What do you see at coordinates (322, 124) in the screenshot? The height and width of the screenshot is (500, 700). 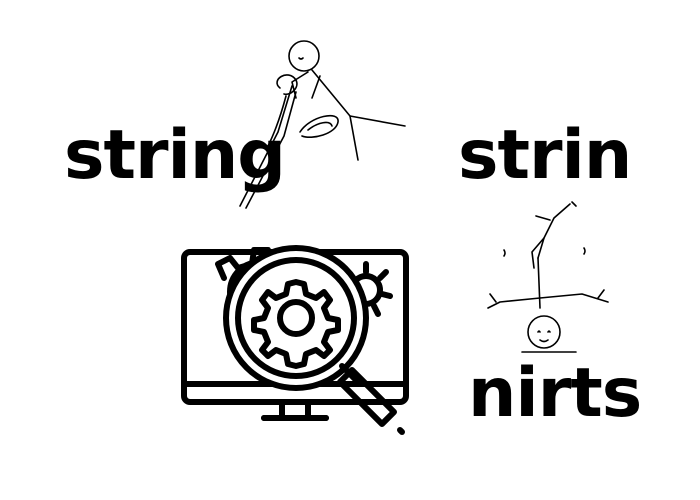 I see `scissors-figure-icon` at bounding box center [322, 124].